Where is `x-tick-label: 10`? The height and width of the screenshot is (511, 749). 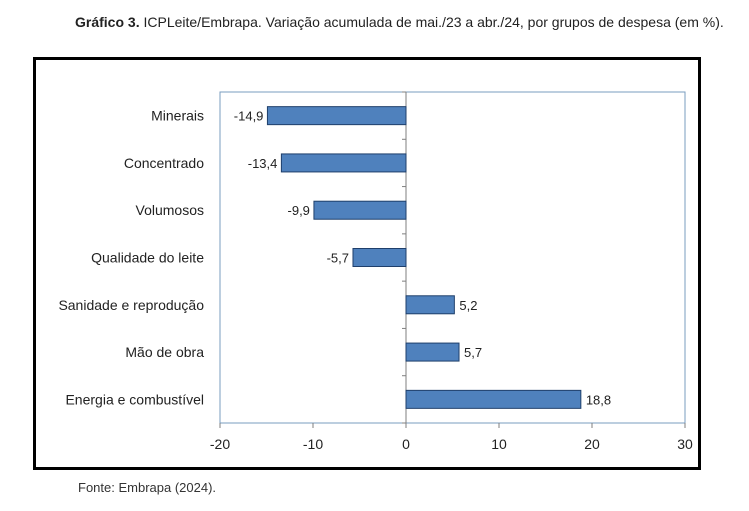 x-tick-label: 10 is located at coordinates (499, 444).